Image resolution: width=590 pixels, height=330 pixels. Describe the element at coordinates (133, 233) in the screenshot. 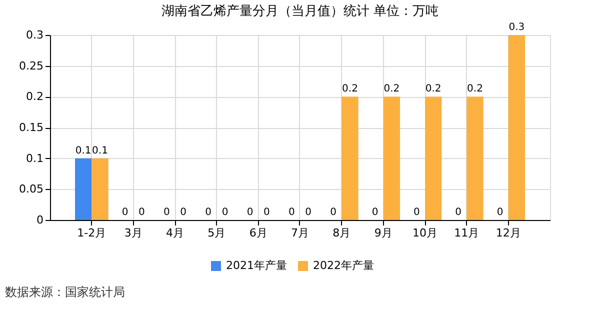

I see `x-tick-label: 3月` at that location.